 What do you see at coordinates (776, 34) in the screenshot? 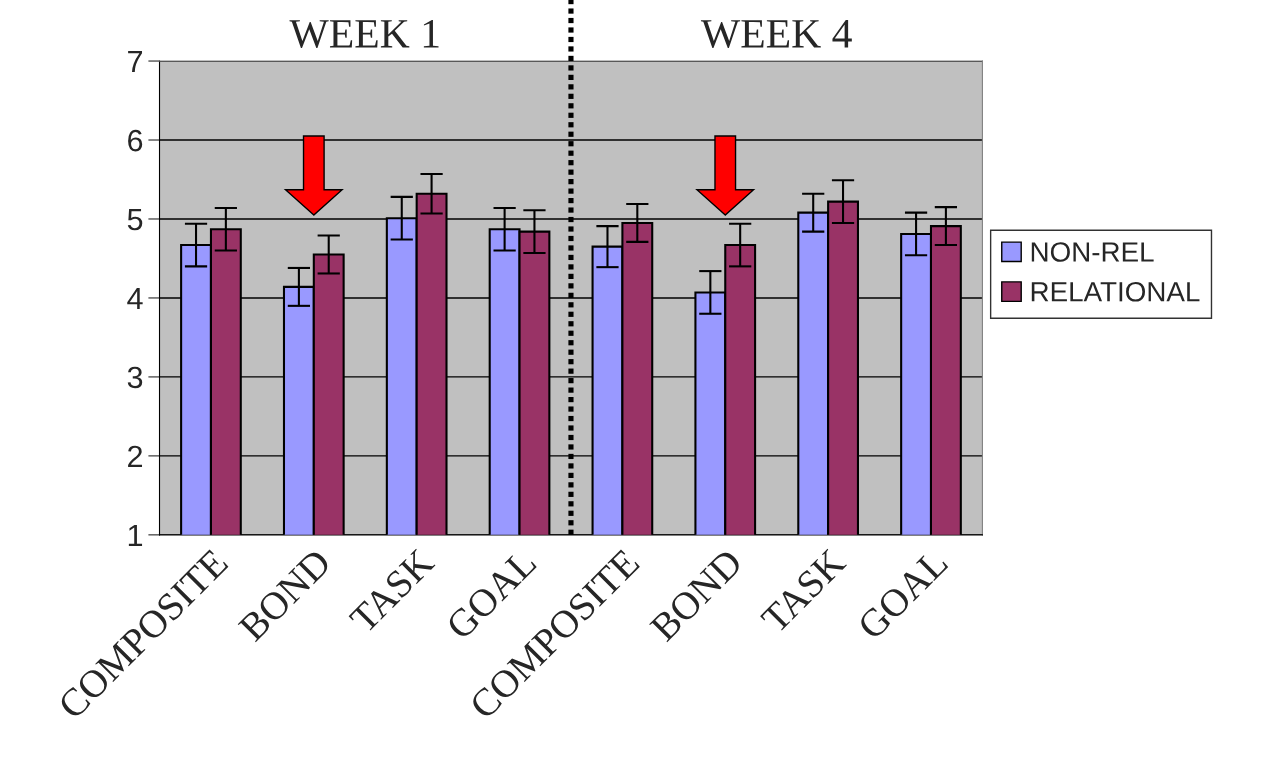
I see `text: WEEK 4` at bounding box center [776, 34].